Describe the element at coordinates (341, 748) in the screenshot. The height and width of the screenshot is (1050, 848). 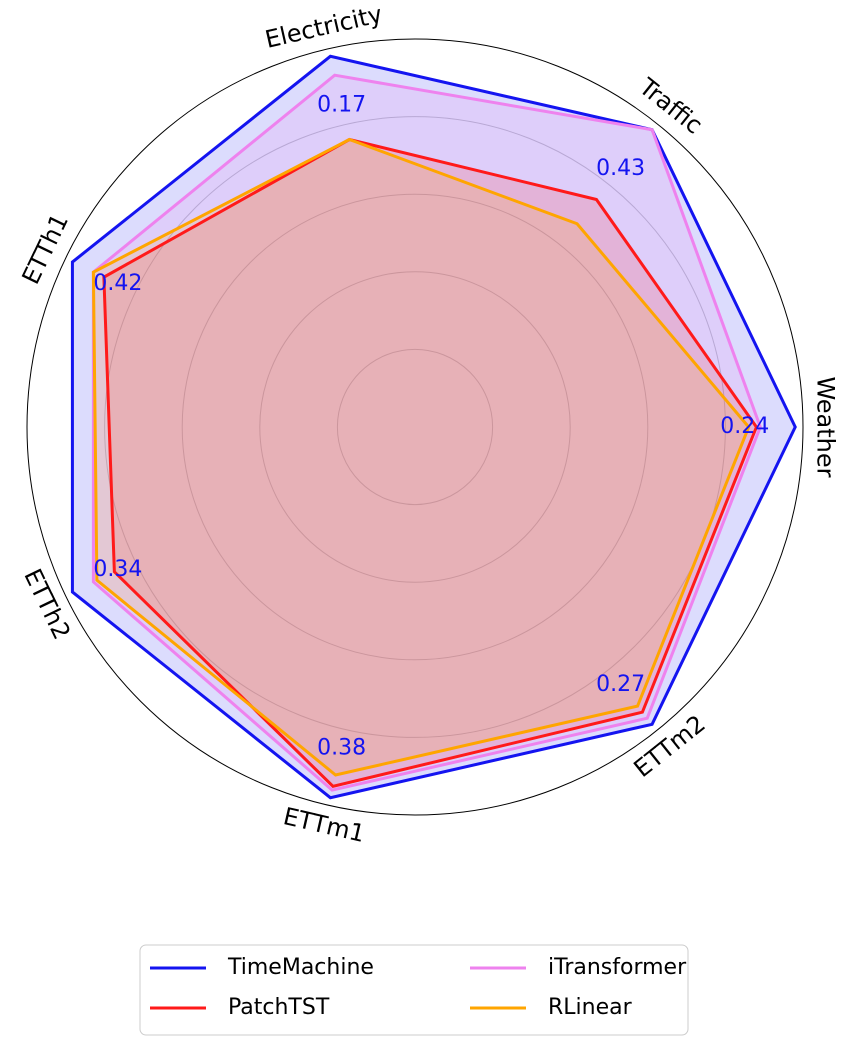
I see `axis-value-label: 0.38` at that location.